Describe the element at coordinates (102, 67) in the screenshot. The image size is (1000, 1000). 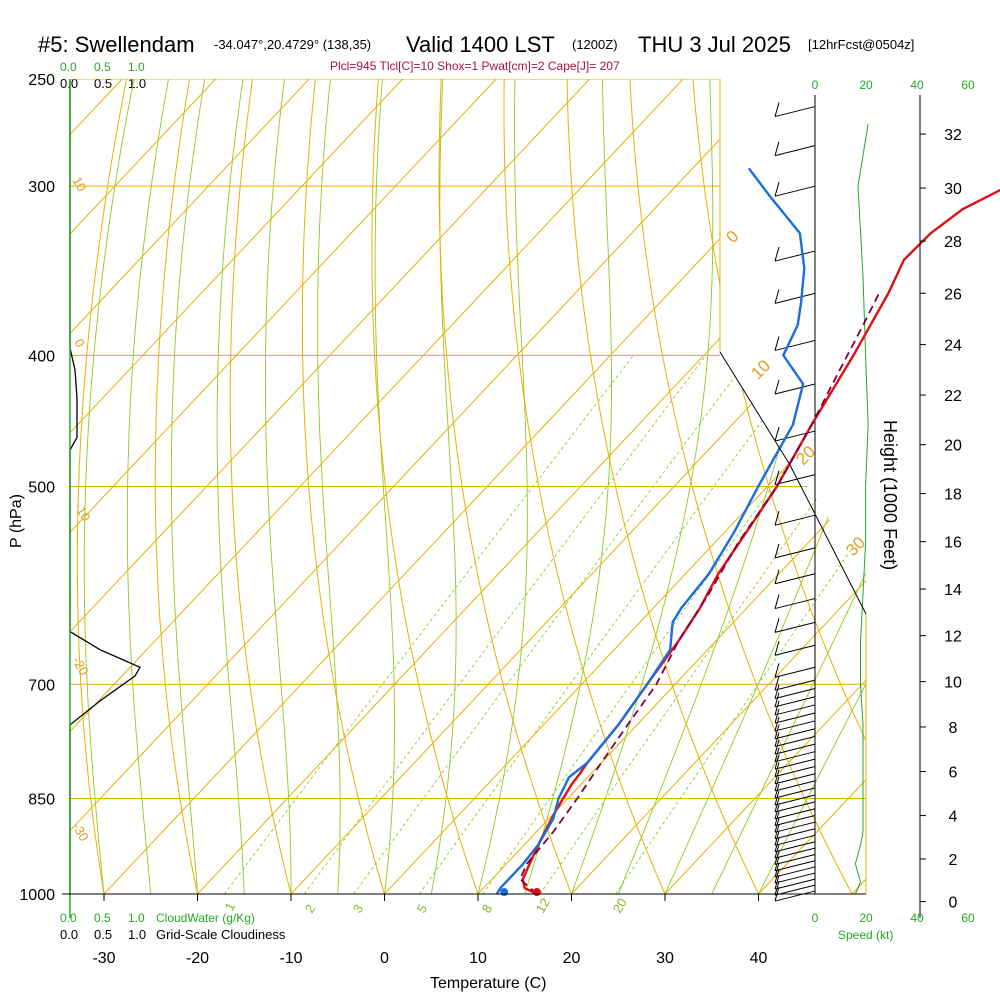
I see `cloud-scale-top-label-1: 0.5` at that location.